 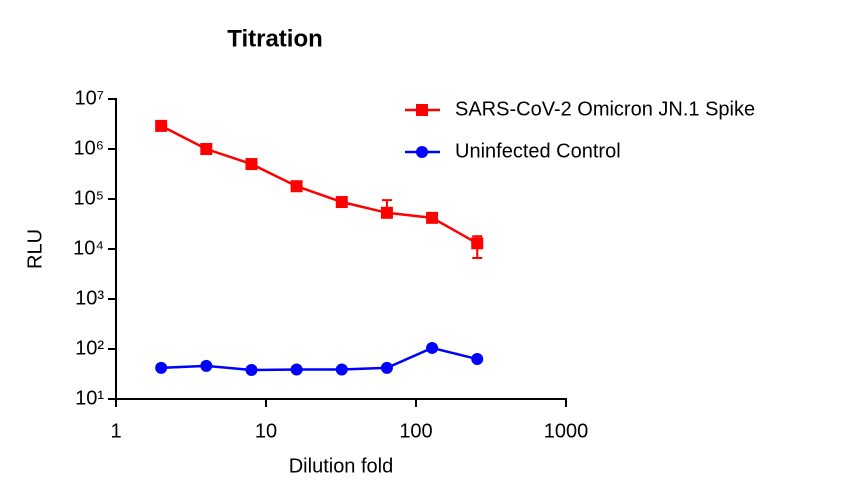 I want to click on y-tick-label: 10¹, so click(x=89, y=398).